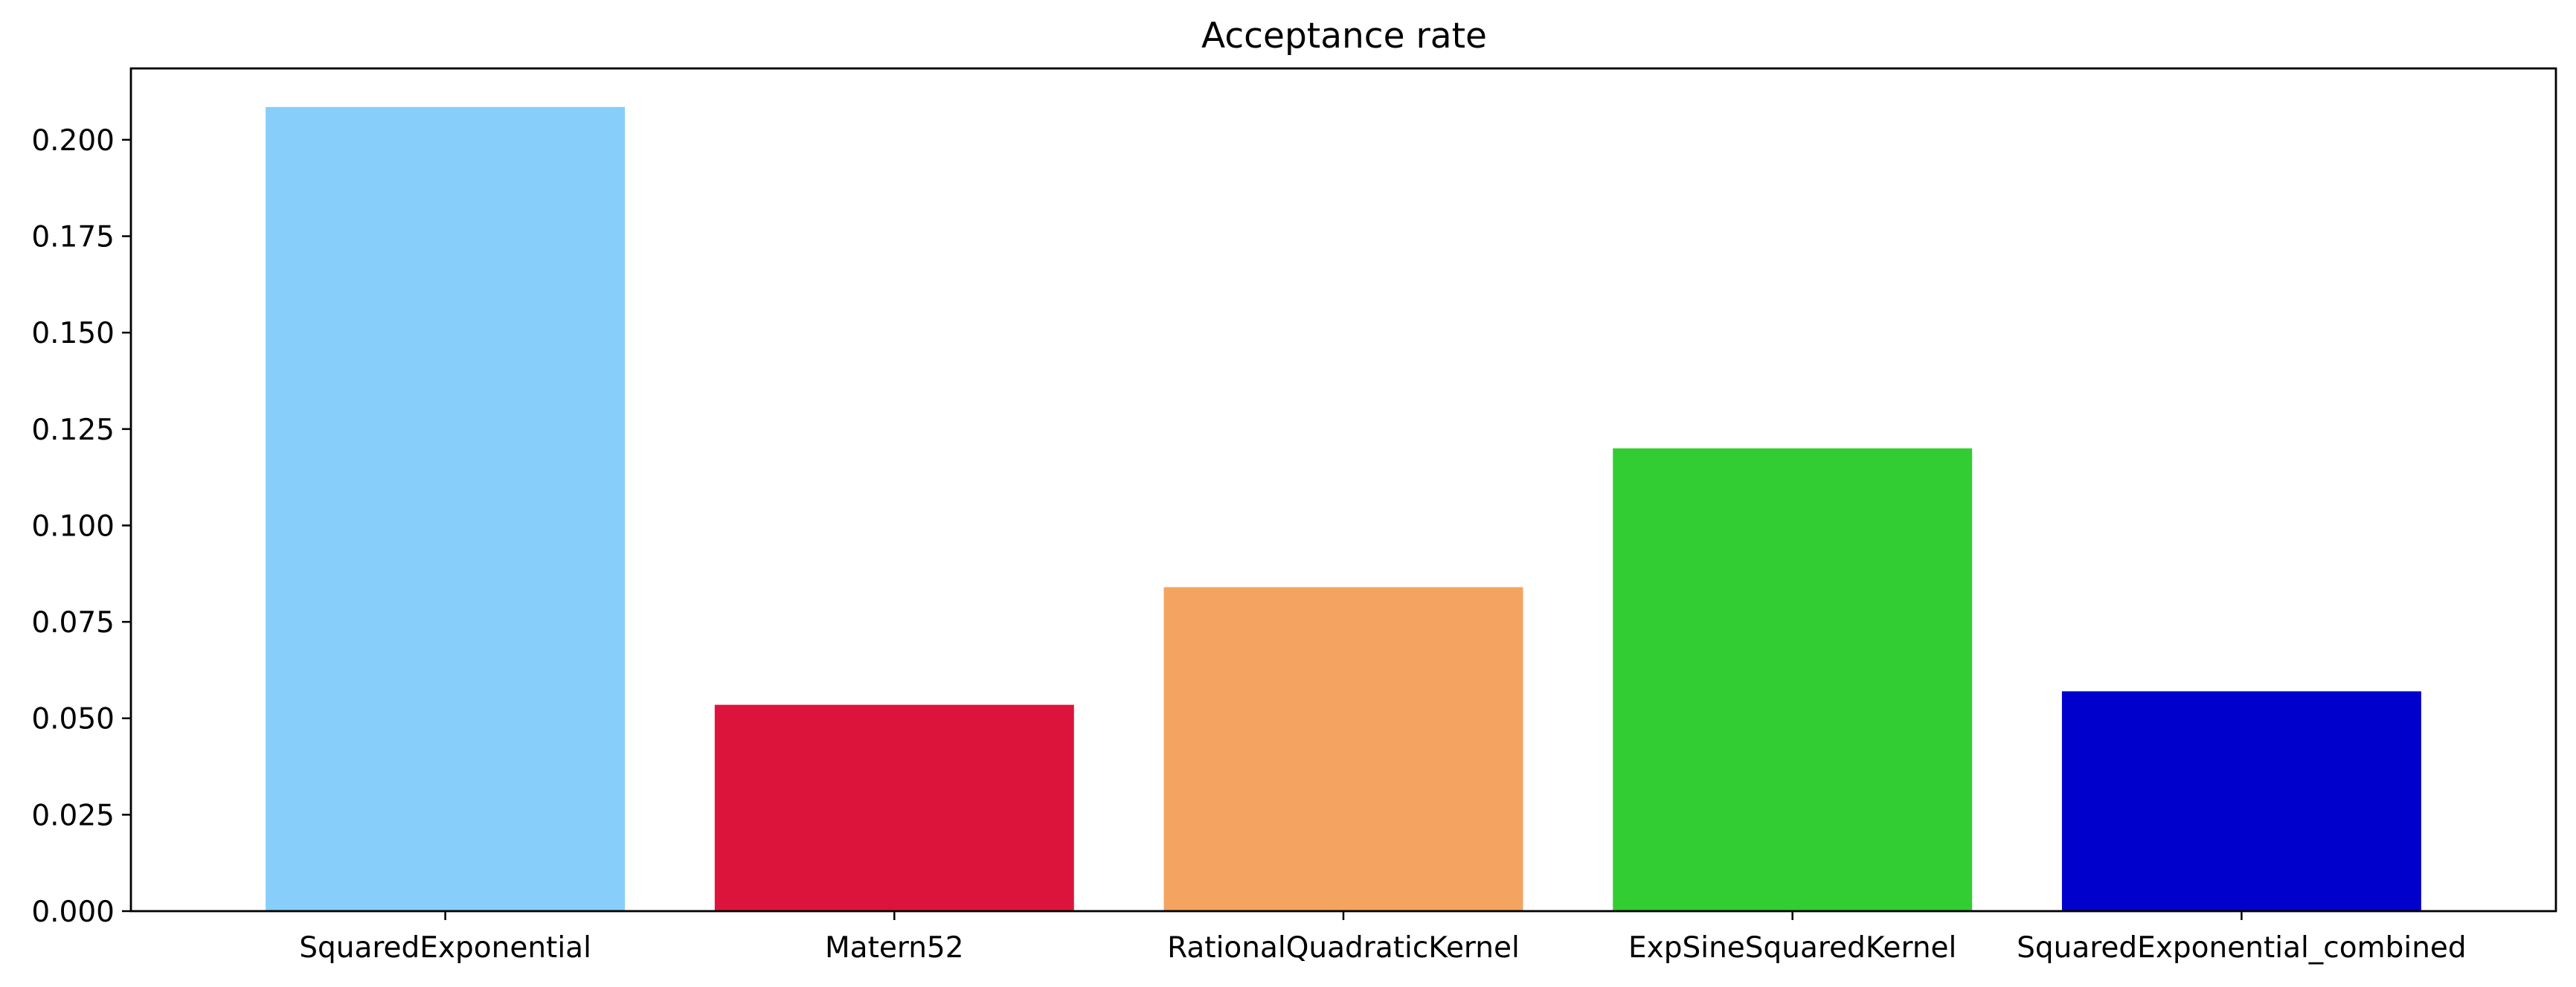 This screenshot has height=987, width=2576. What do you see at coordinates (73, 238) in the screenshot?
I see `y-tick-label: 0.175` at bounding box center [73, 238].